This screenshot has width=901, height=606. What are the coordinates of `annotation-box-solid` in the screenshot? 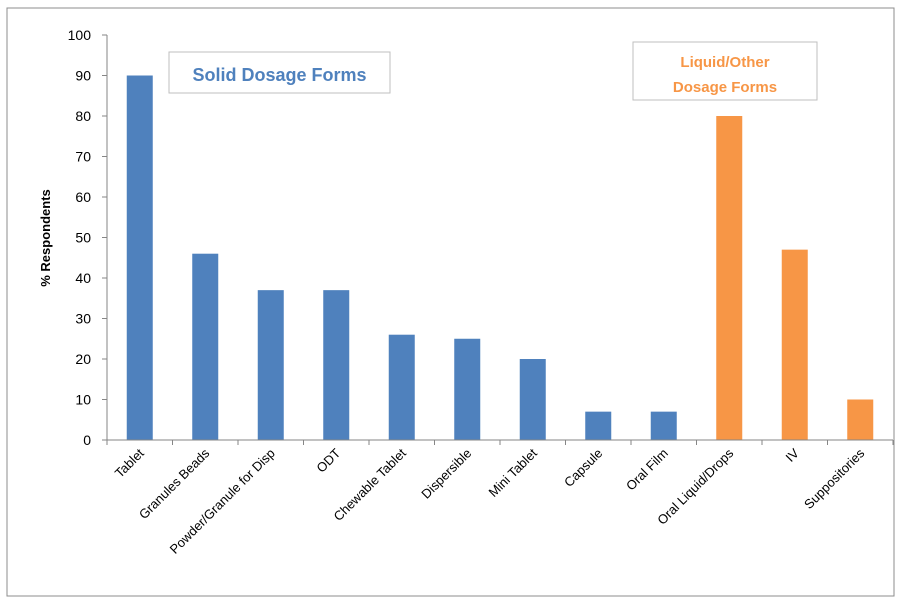 It's located at (279, 72).